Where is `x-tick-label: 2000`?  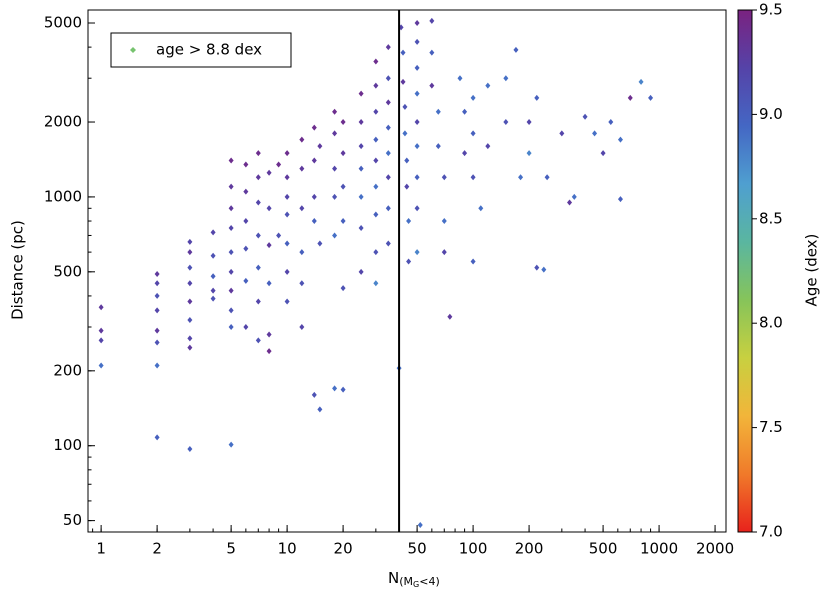 x-tick-label: 2000 is located at coordinates (715, 549).